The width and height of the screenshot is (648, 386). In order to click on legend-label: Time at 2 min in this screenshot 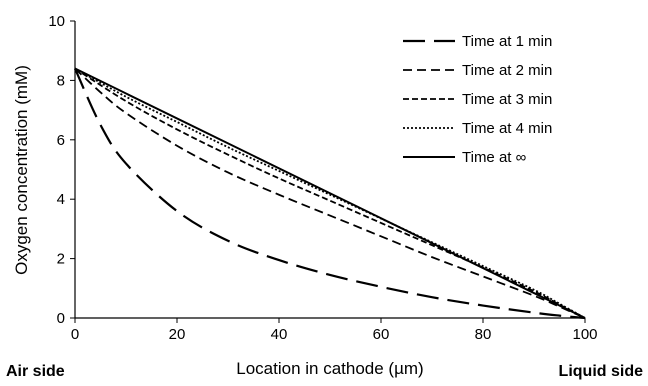, I will do `click(507, 70)`.